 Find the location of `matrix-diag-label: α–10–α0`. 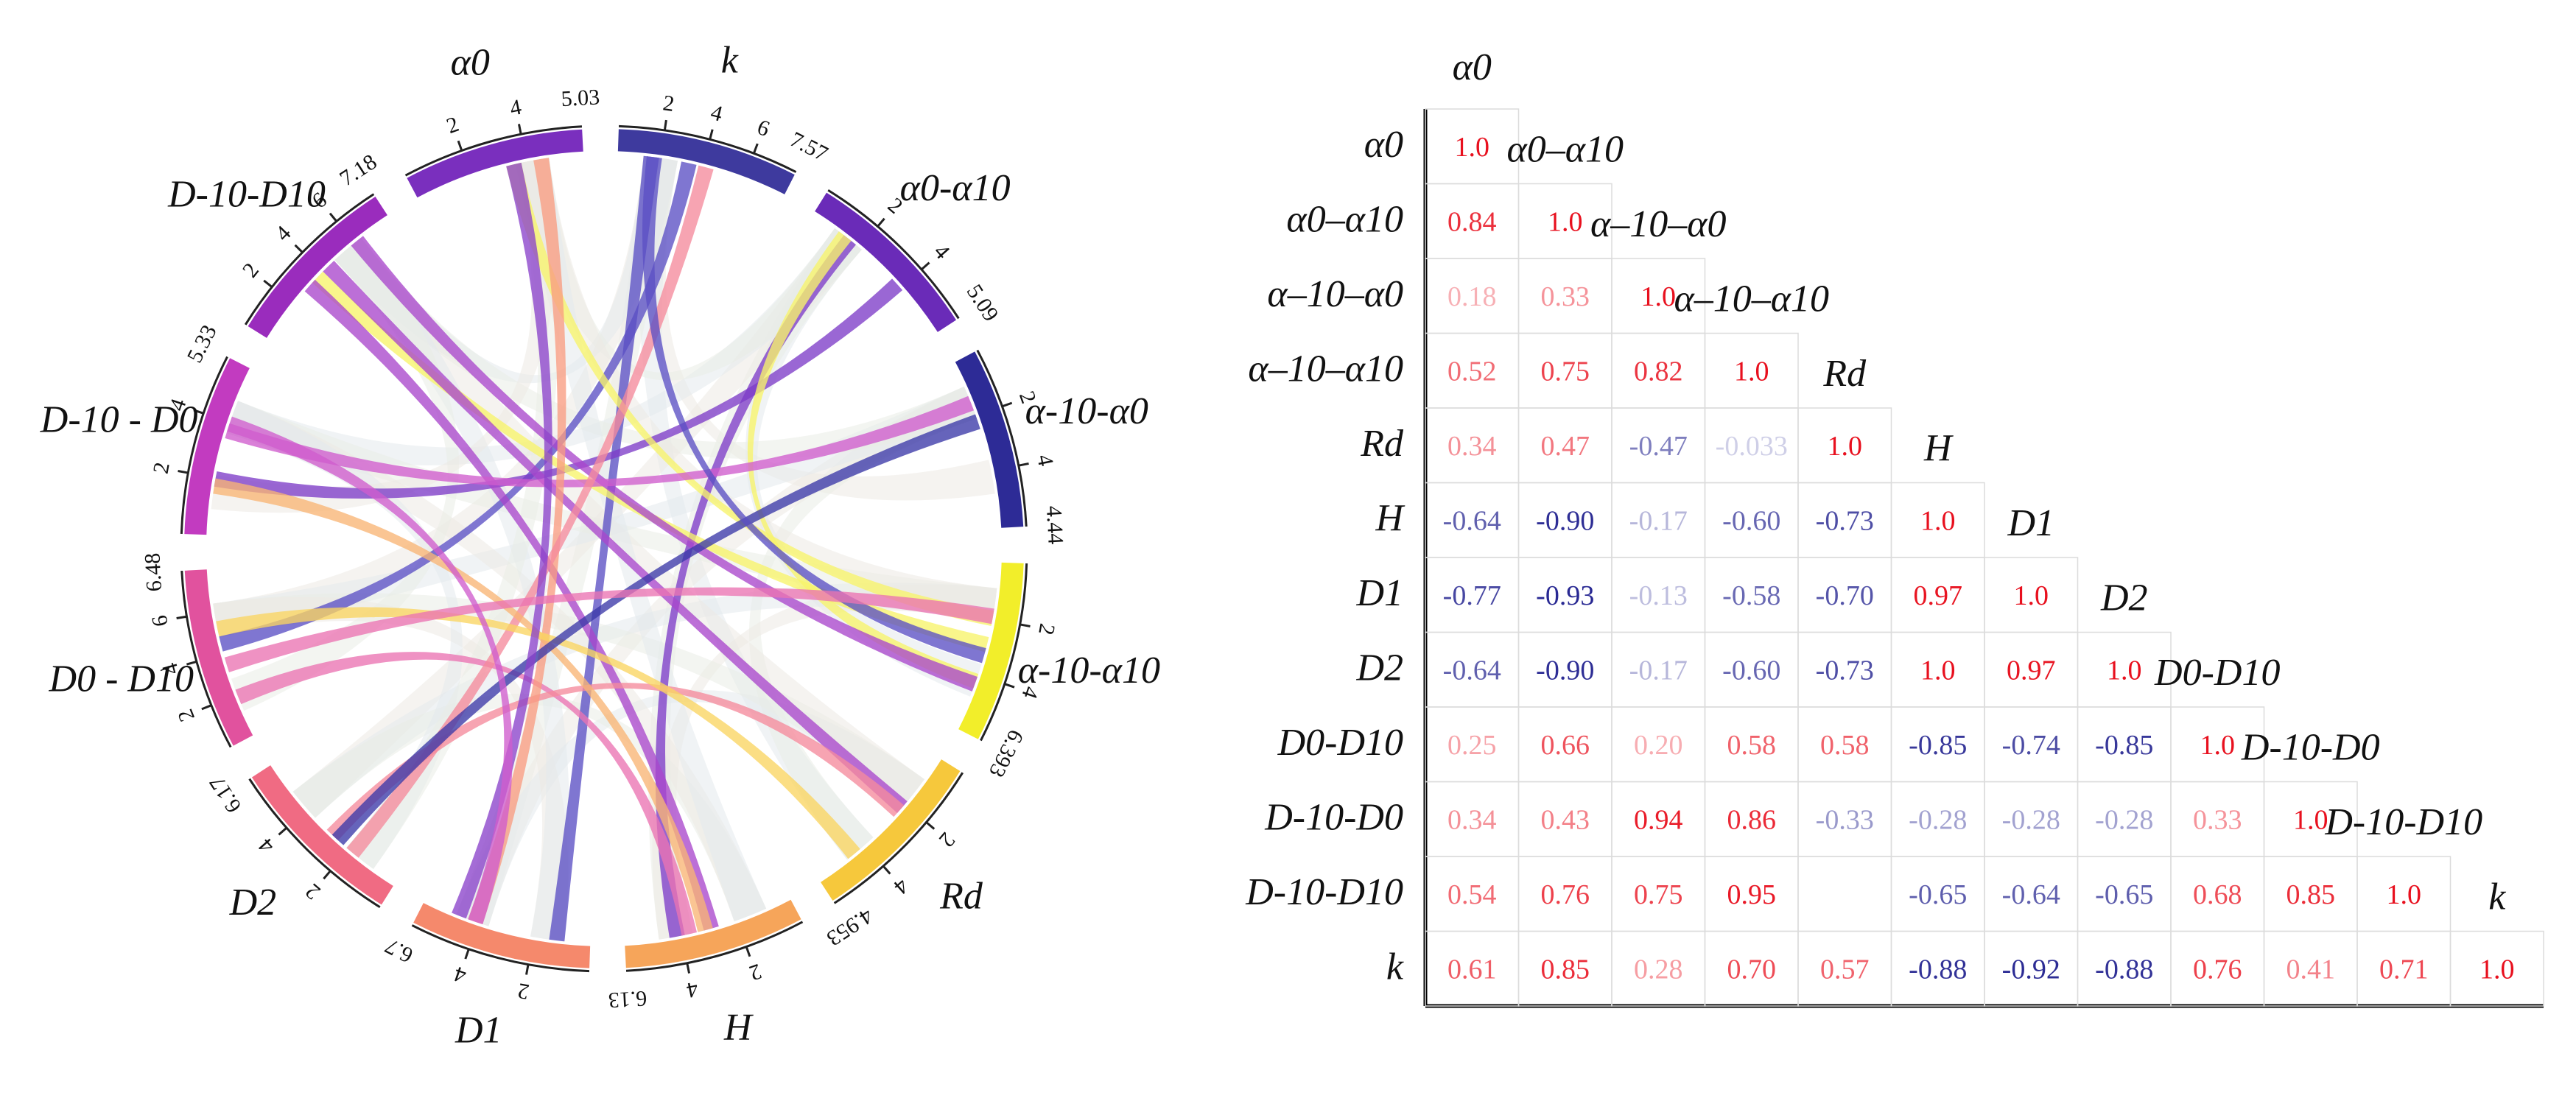

matrix-diag-label: α–10–α0 is located at coordinates (1658, 224).